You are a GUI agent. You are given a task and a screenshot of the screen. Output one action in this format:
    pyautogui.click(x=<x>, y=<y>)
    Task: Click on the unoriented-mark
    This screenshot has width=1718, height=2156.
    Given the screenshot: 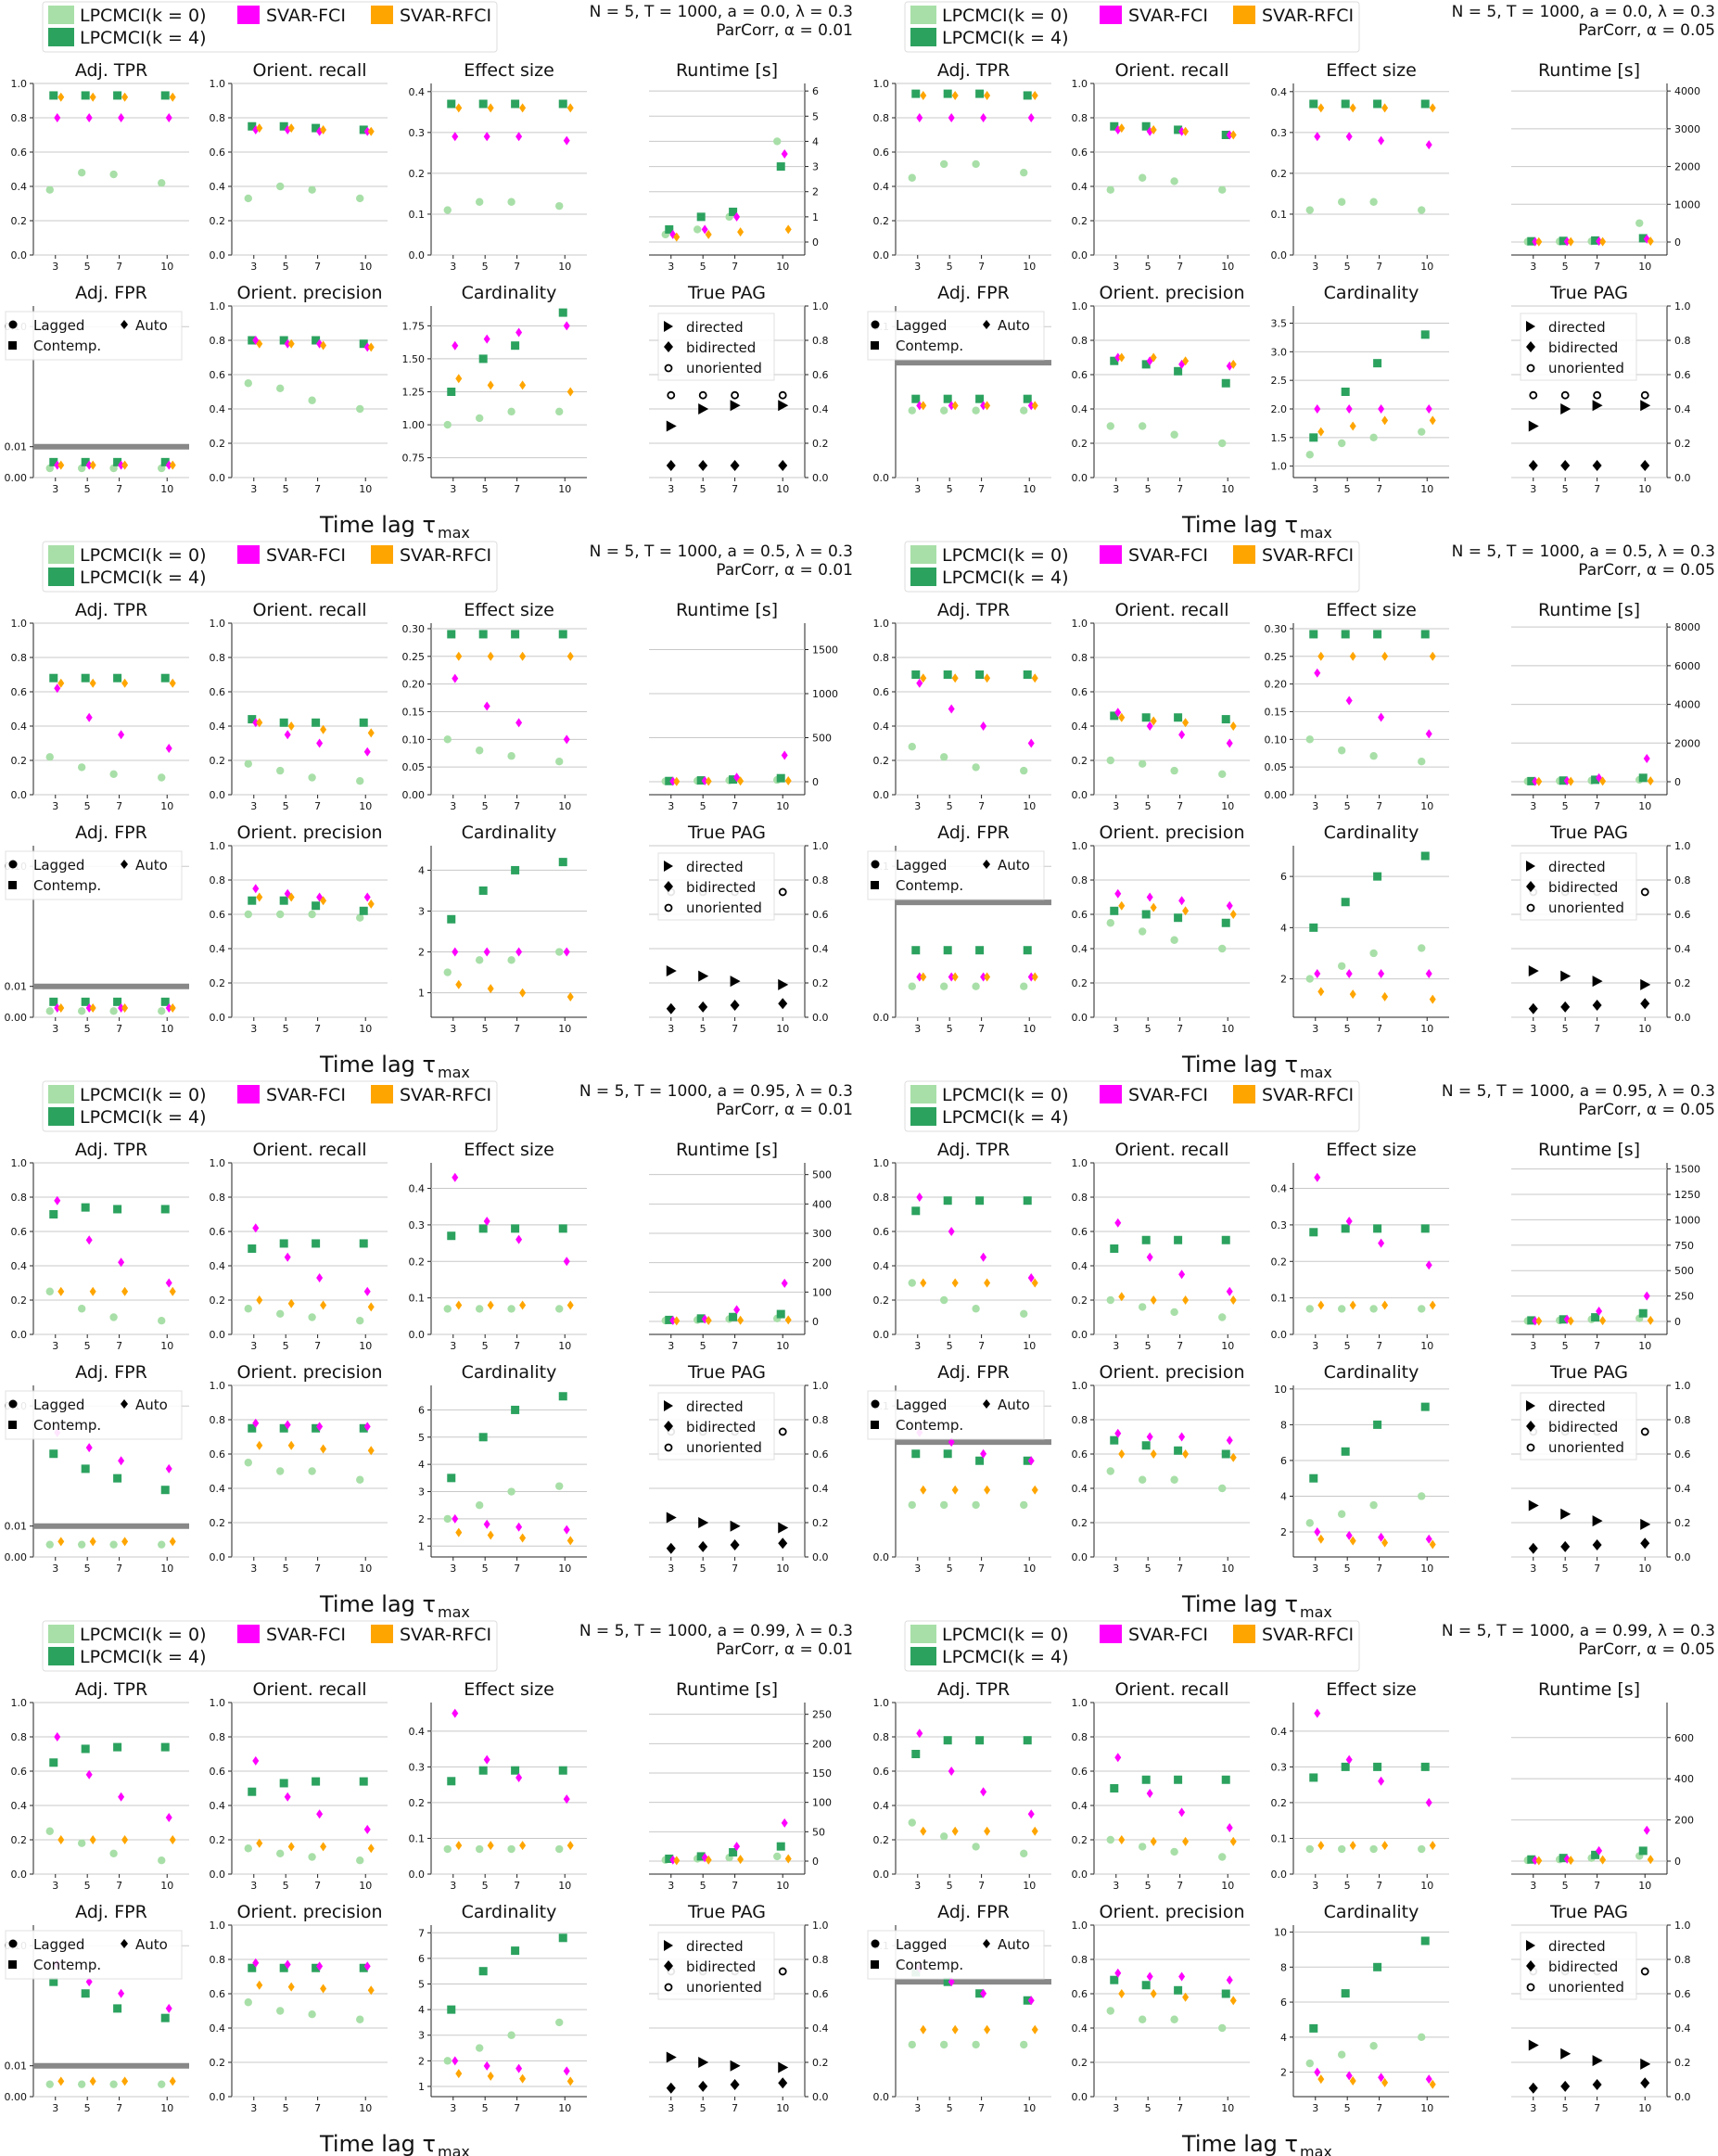 What is the action you would take?
    pyautogui.click(x=782, y=892)
    